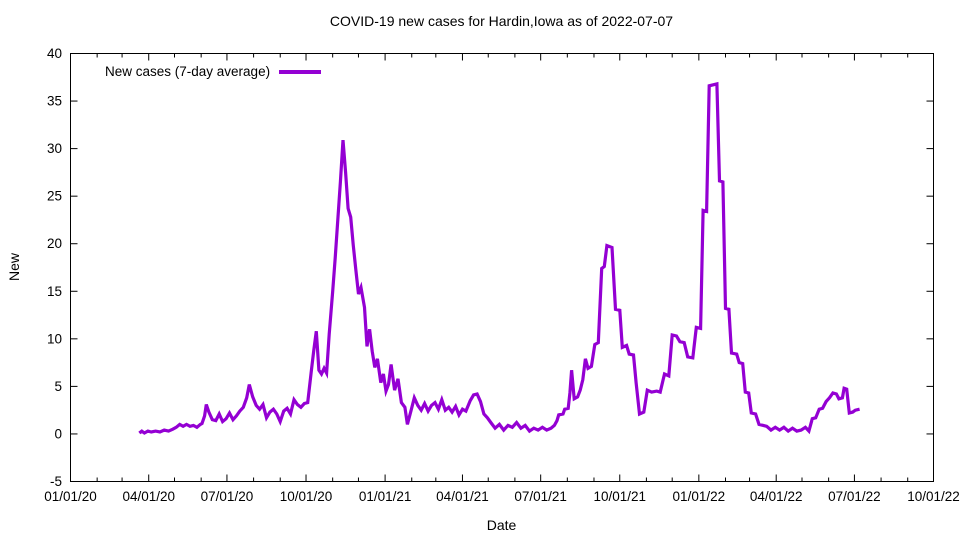 The height and width of the screenshot is (540, 960). I want to click on y-tick-label: 20, so click(54, 243).